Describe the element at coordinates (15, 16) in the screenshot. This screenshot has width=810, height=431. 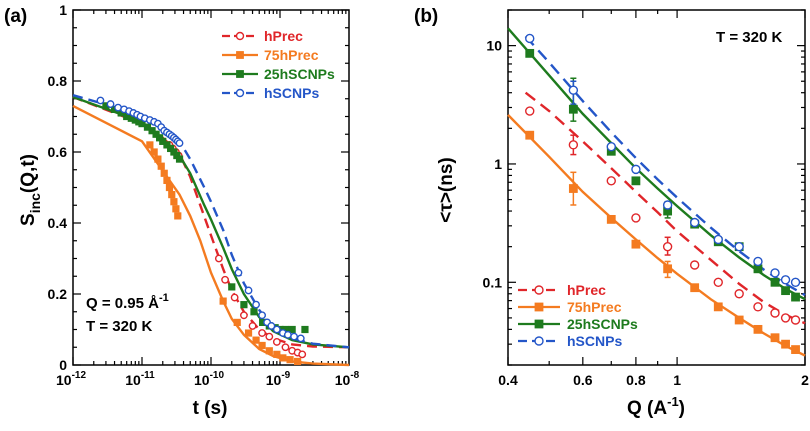
I see `panel-a-label: (a)` at that location.